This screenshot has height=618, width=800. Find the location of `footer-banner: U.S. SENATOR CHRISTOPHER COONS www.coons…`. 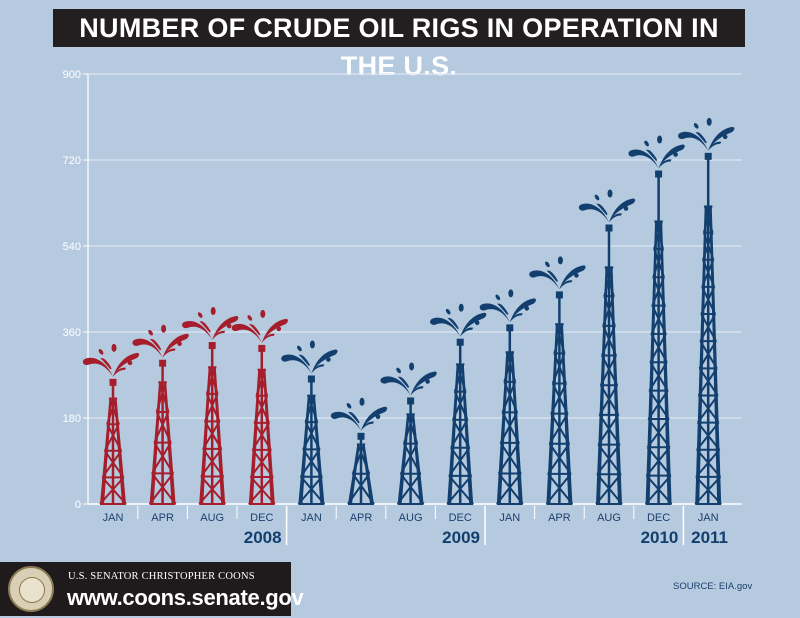

footer-banner: U.S. SENATOR CHRISTOPHER COONS www.coons… is located at coordinates (152, 589).